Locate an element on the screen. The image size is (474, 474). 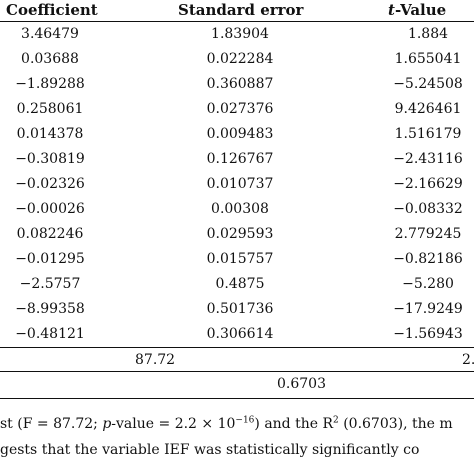
cell-t-value: −2.16629 is located at coordinates (428, 184).